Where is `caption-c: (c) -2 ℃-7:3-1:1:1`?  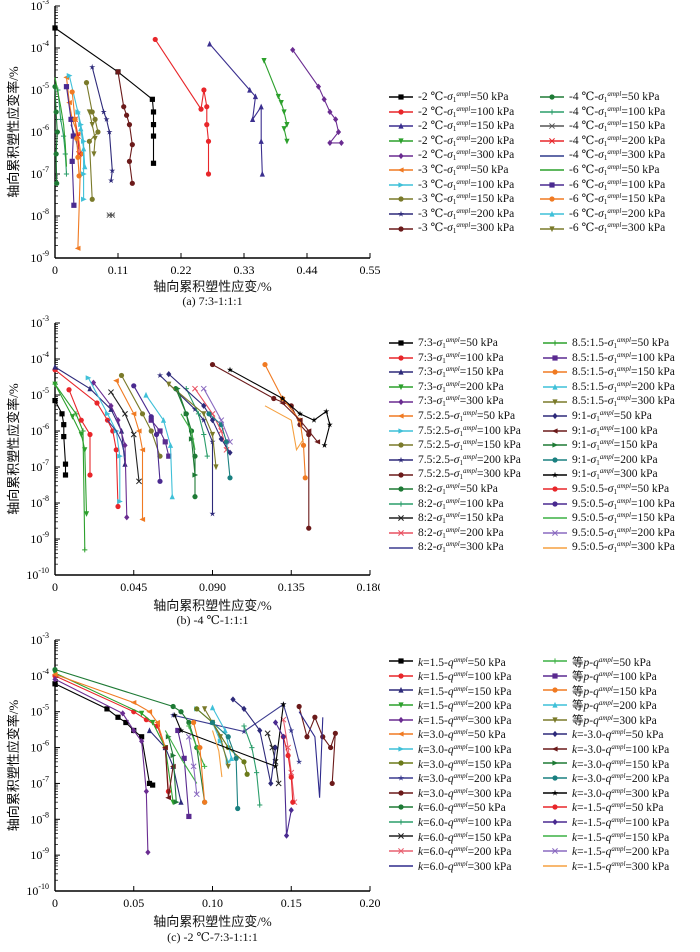 caption-c: (c) -2 ℃-7:3-1:1:1 is located at coordinates (212, 937).